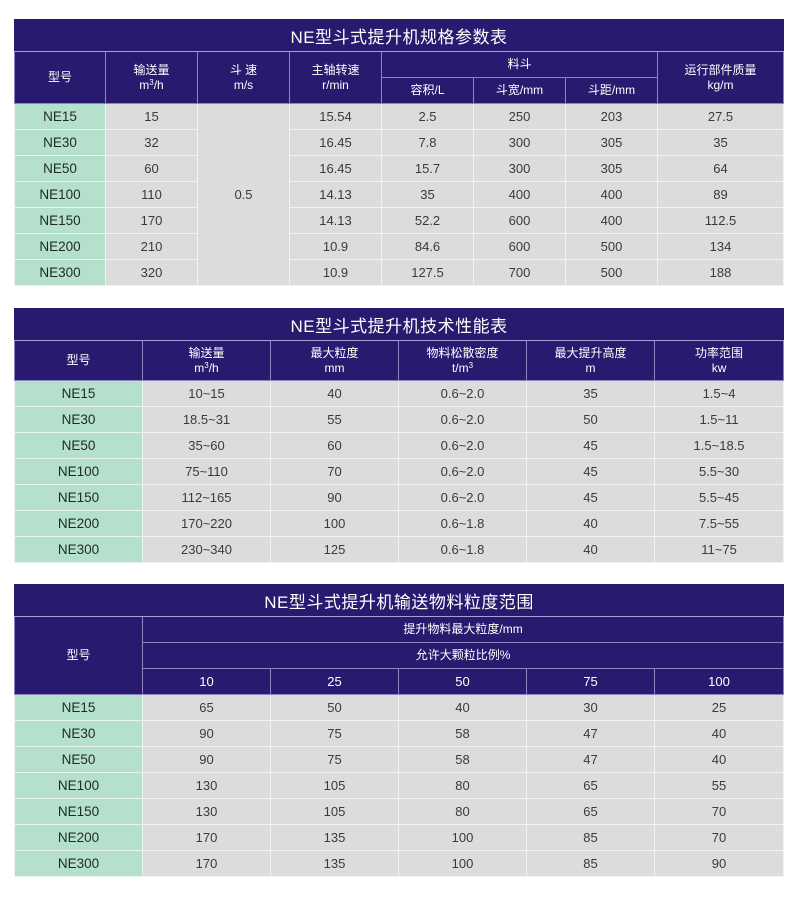 The height and width of the screenshot is (910, 800). Describe the element at coordinates (334, 523) in the screenshot. I see `granularity-cell: 100` at that location.